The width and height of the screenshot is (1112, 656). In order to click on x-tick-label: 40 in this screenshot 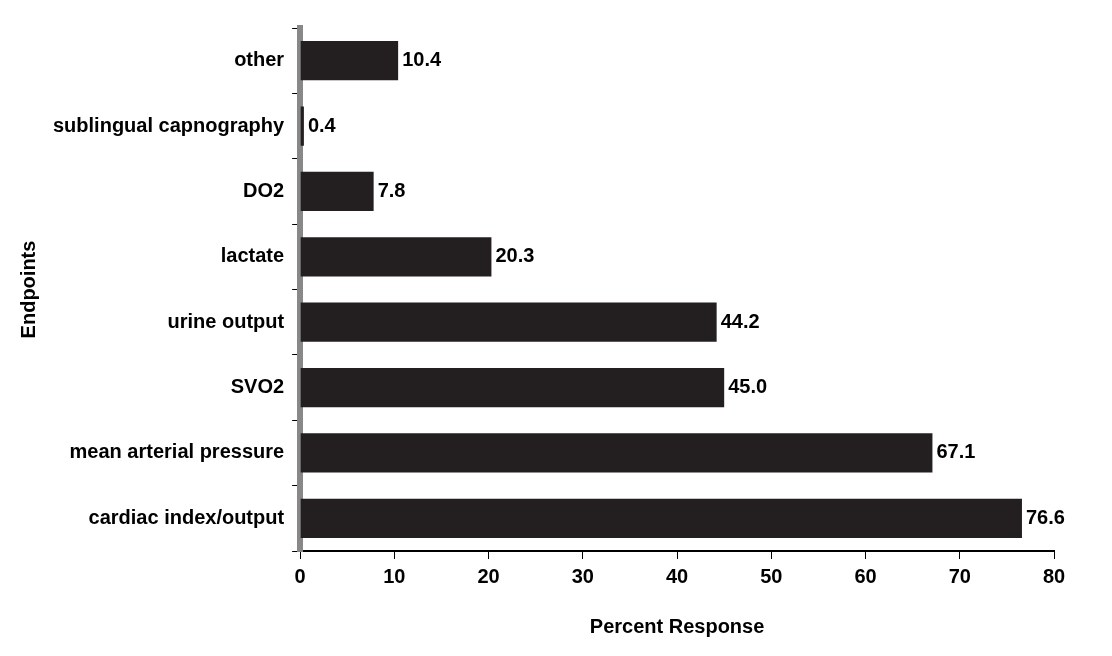, I will do `click(677, 575)`.